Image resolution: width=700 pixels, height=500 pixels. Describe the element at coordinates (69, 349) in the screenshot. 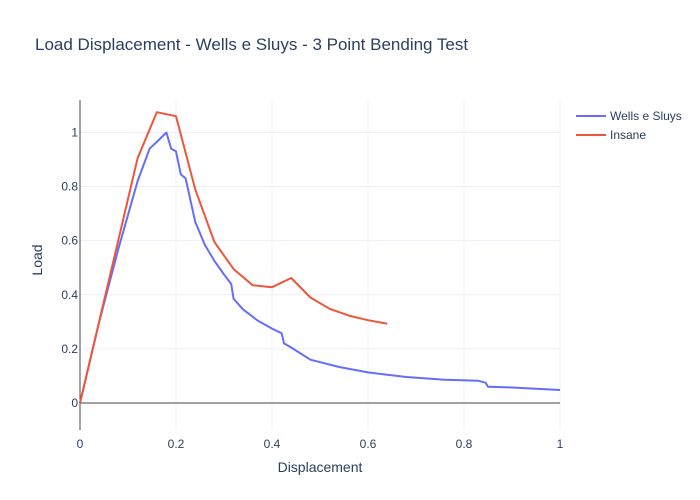

I see `y-tick-label: 0.2` at that location.